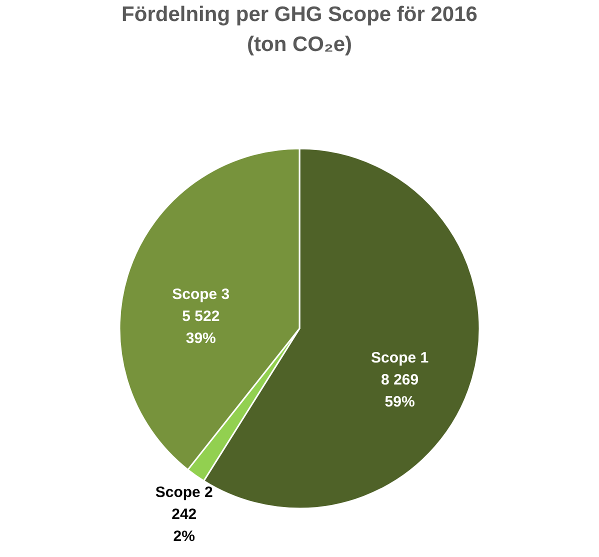 The image size is (599, 557). Describe the element at coordinates (400, 390) in the screenshot. I see `data-label: 8 269 59%` at that location.